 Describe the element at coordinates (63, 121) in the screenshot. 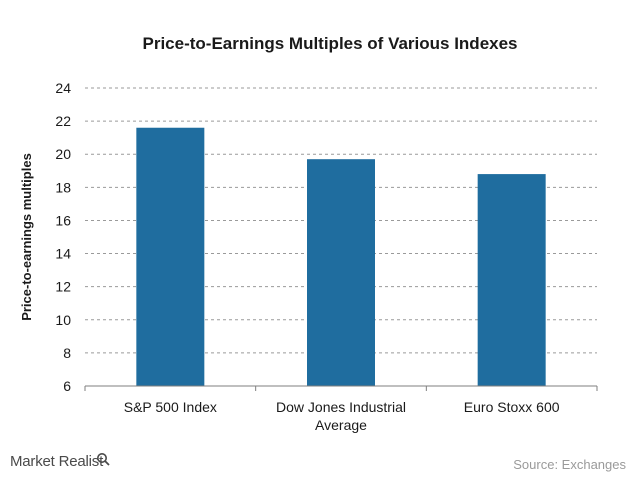

I see `y-tick-label: 22` at that location.